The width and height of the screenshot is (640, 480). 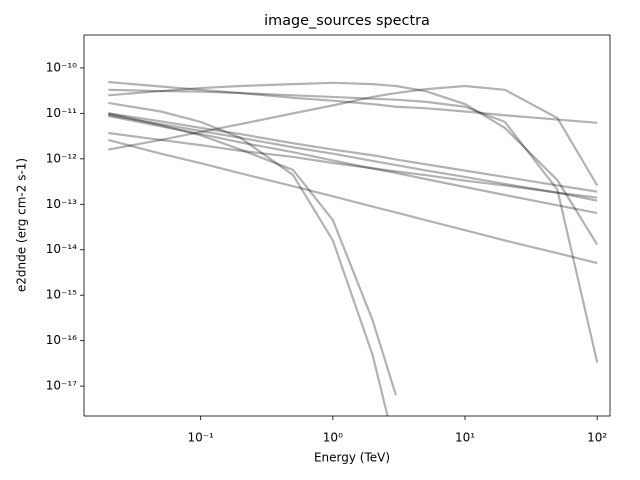 I want to click on x-tick-label: 10¹, so click(x=465, y=438).